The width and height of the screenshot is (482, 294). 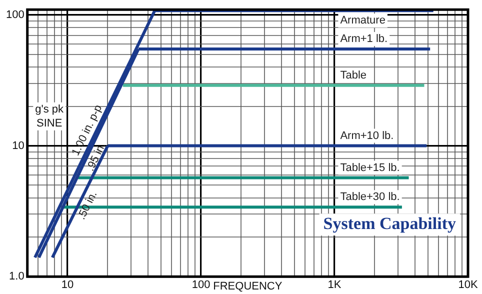 I want to click on series-label: Arm+1 lb., so click(x=364, y=39).